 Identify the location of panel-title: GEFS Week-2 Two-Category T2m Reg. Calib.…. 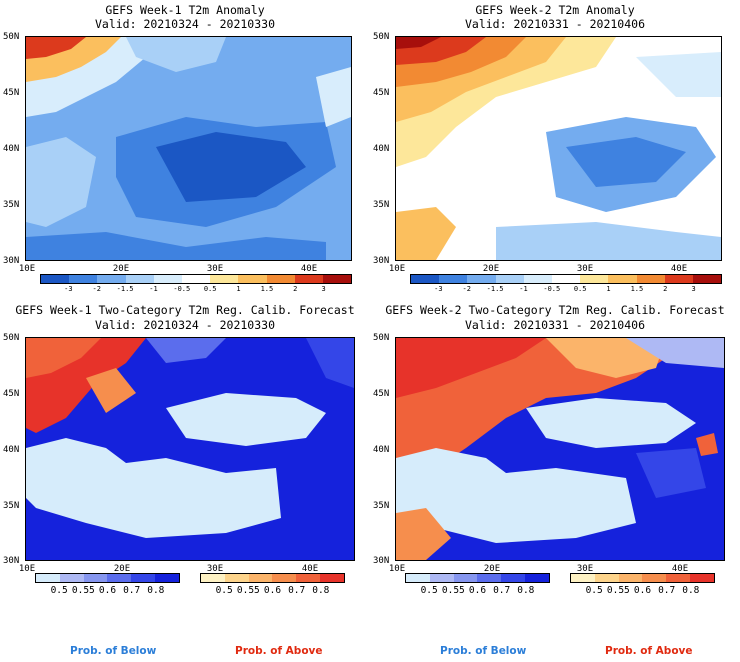
(555, 310).